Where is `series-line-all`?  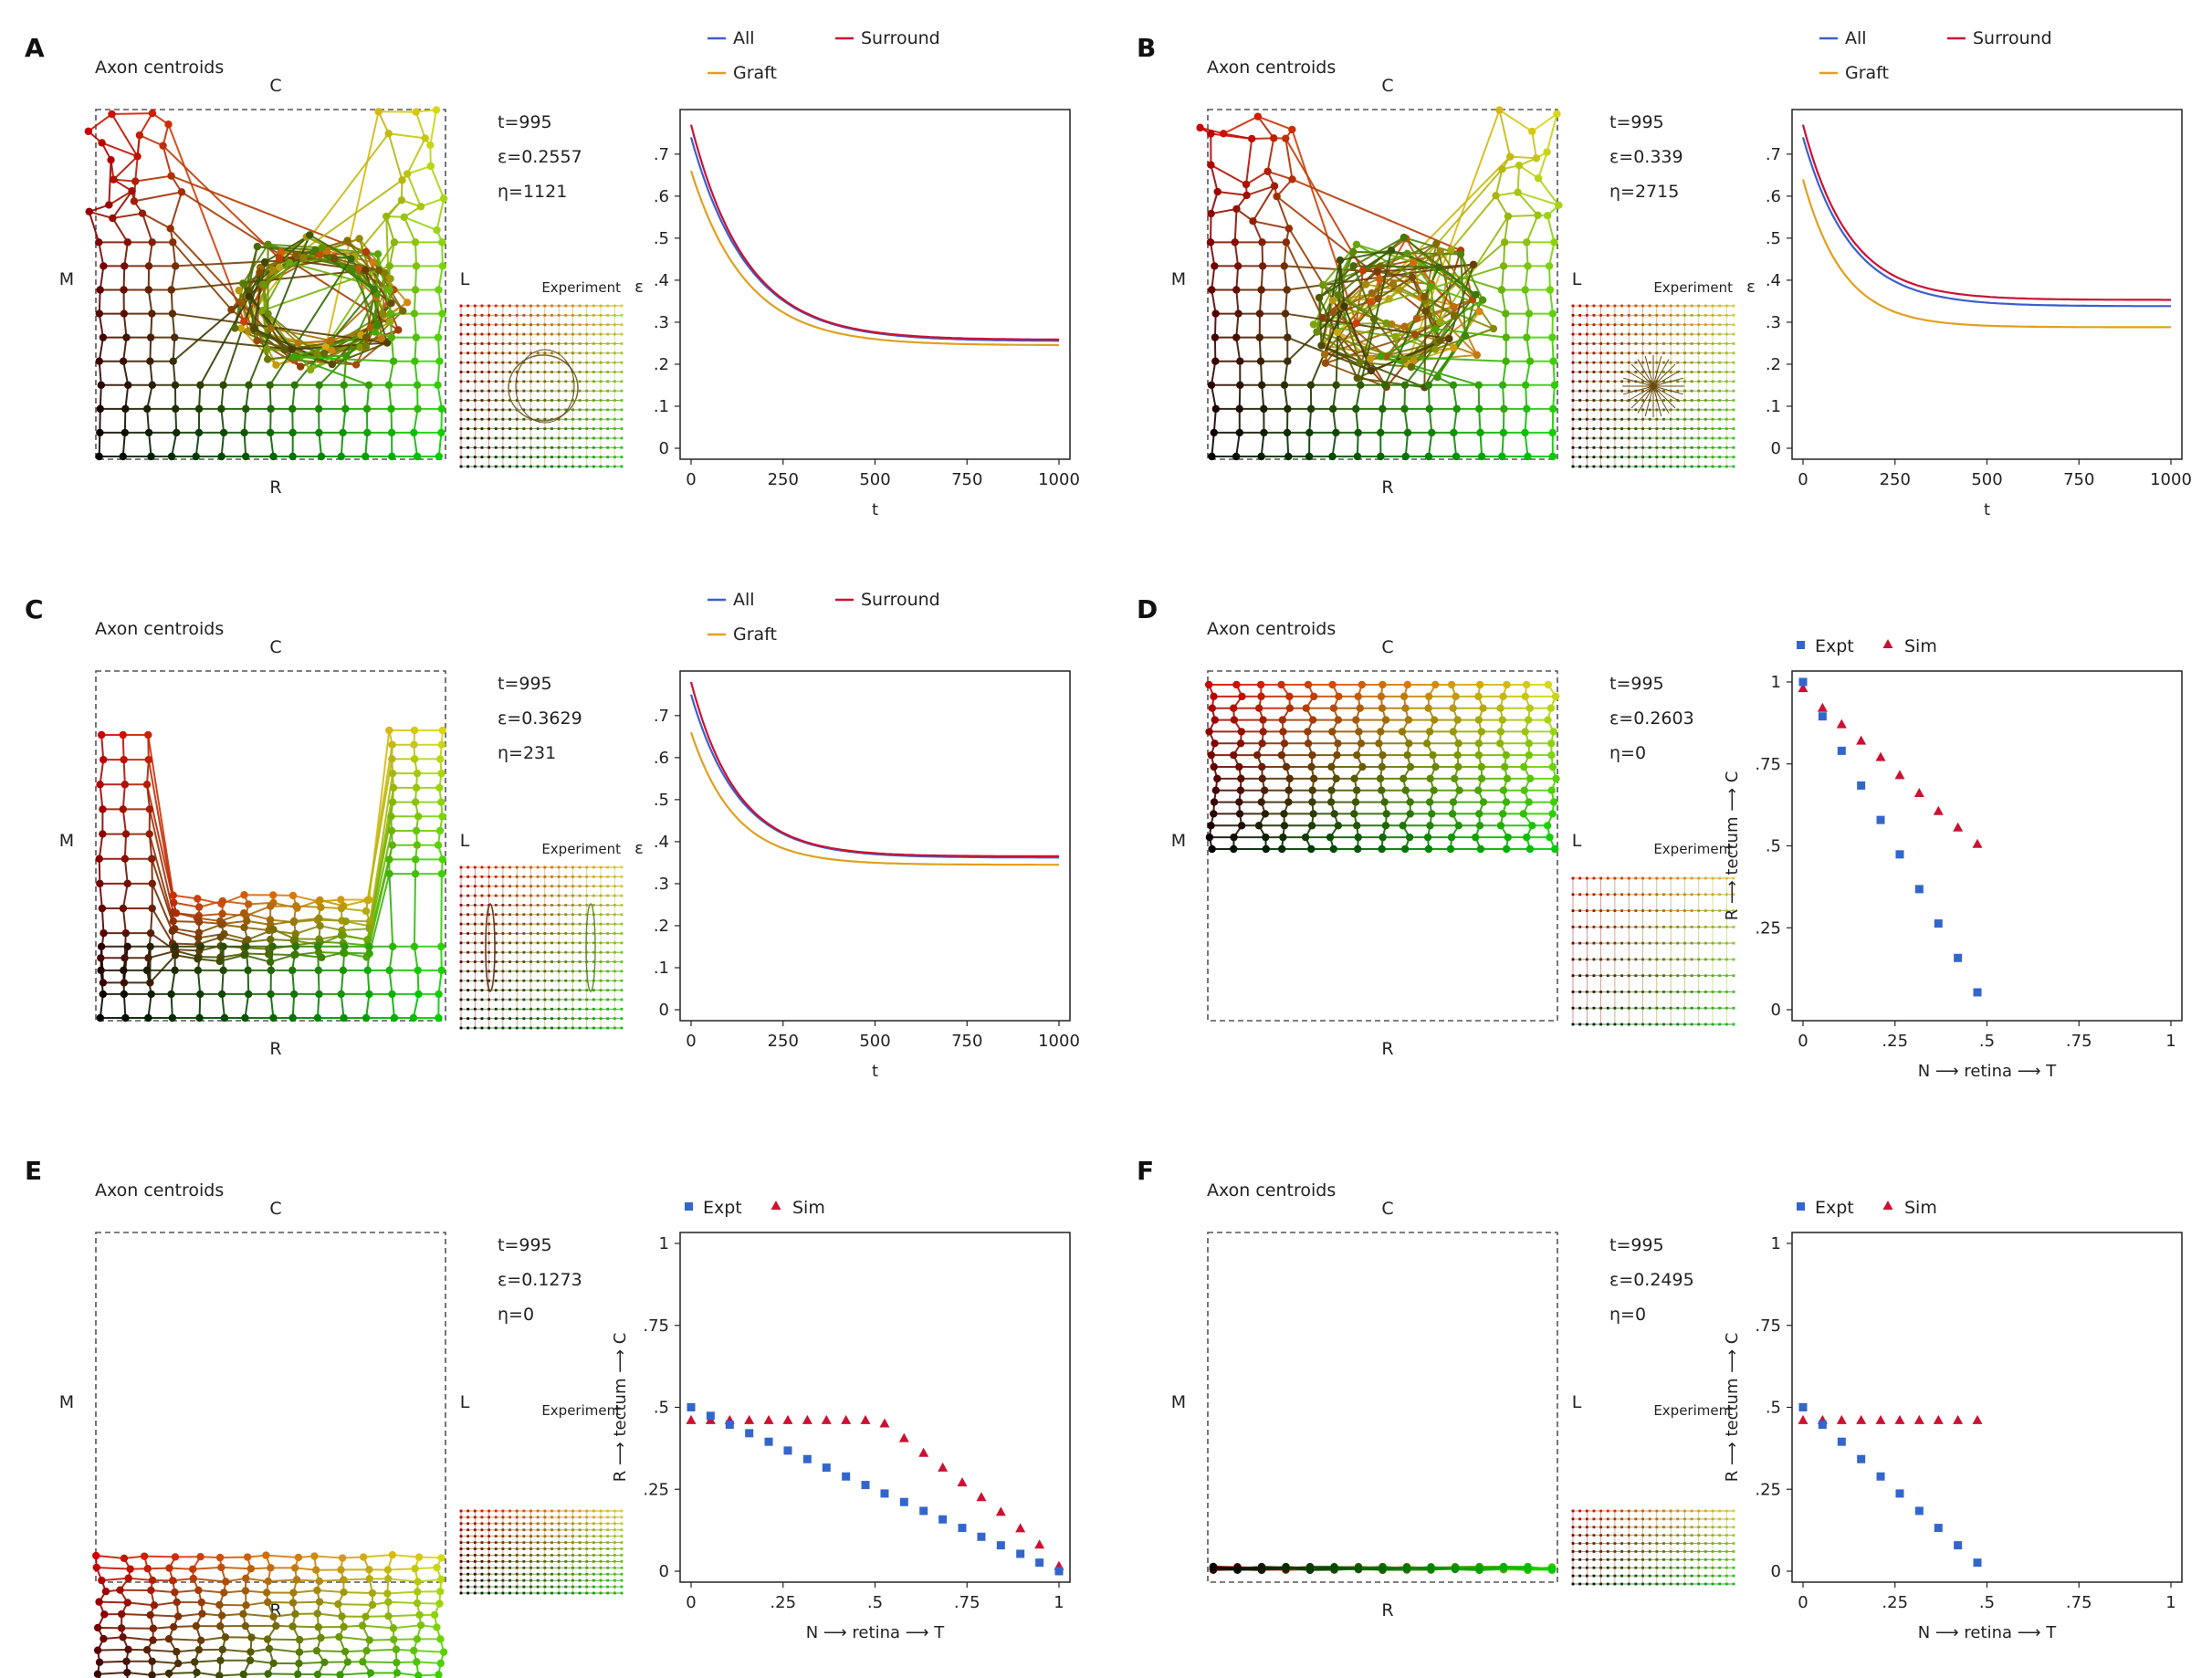 series-line-all is located at coordinates (1987, 221).